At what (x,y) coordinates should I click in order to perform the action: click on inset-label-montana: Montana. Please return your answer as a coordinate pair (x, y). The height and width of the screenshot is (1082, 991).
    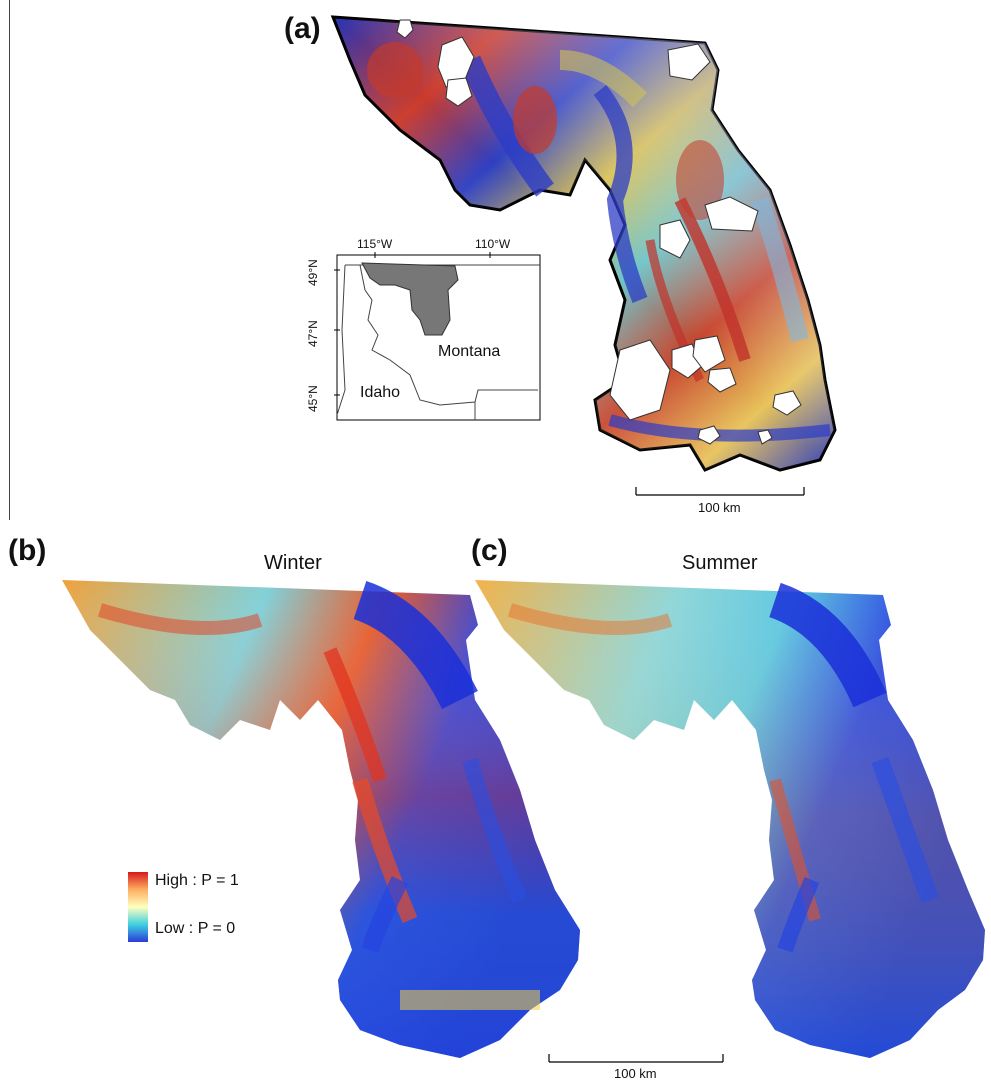
    Looking at the image, I should click on (469, 351).